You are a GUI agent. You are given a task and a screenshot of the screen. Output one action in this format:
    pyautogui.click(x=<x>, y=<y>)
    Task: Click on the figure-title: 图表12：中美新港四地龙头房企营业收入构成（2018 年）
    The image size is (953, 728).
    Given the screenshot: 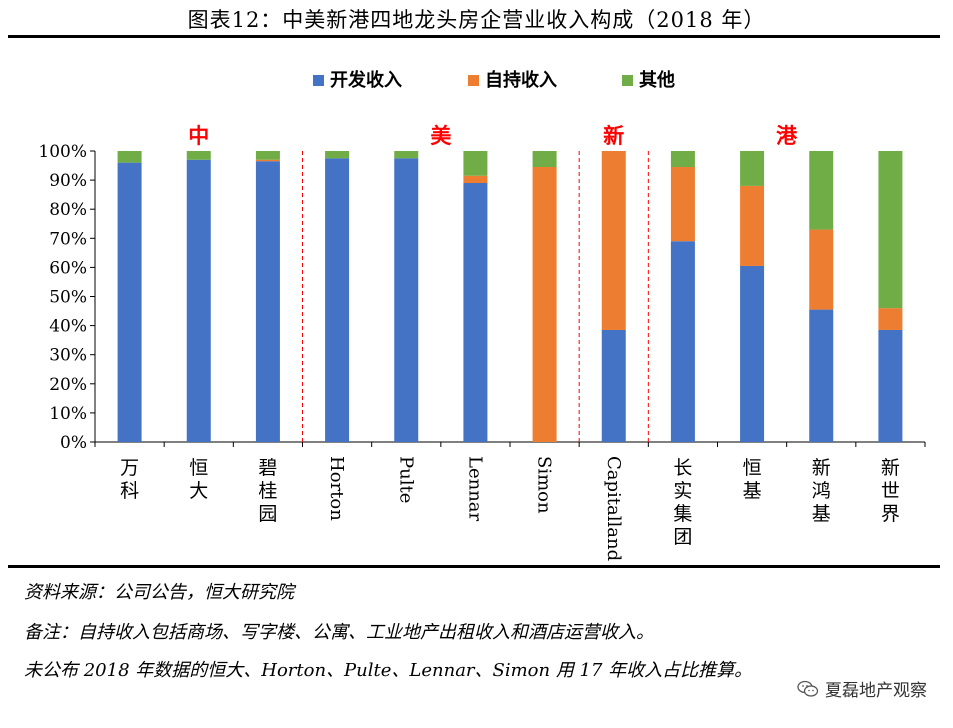 What is the action you would take?
    pyautogui.click(x=476, y=20)
    